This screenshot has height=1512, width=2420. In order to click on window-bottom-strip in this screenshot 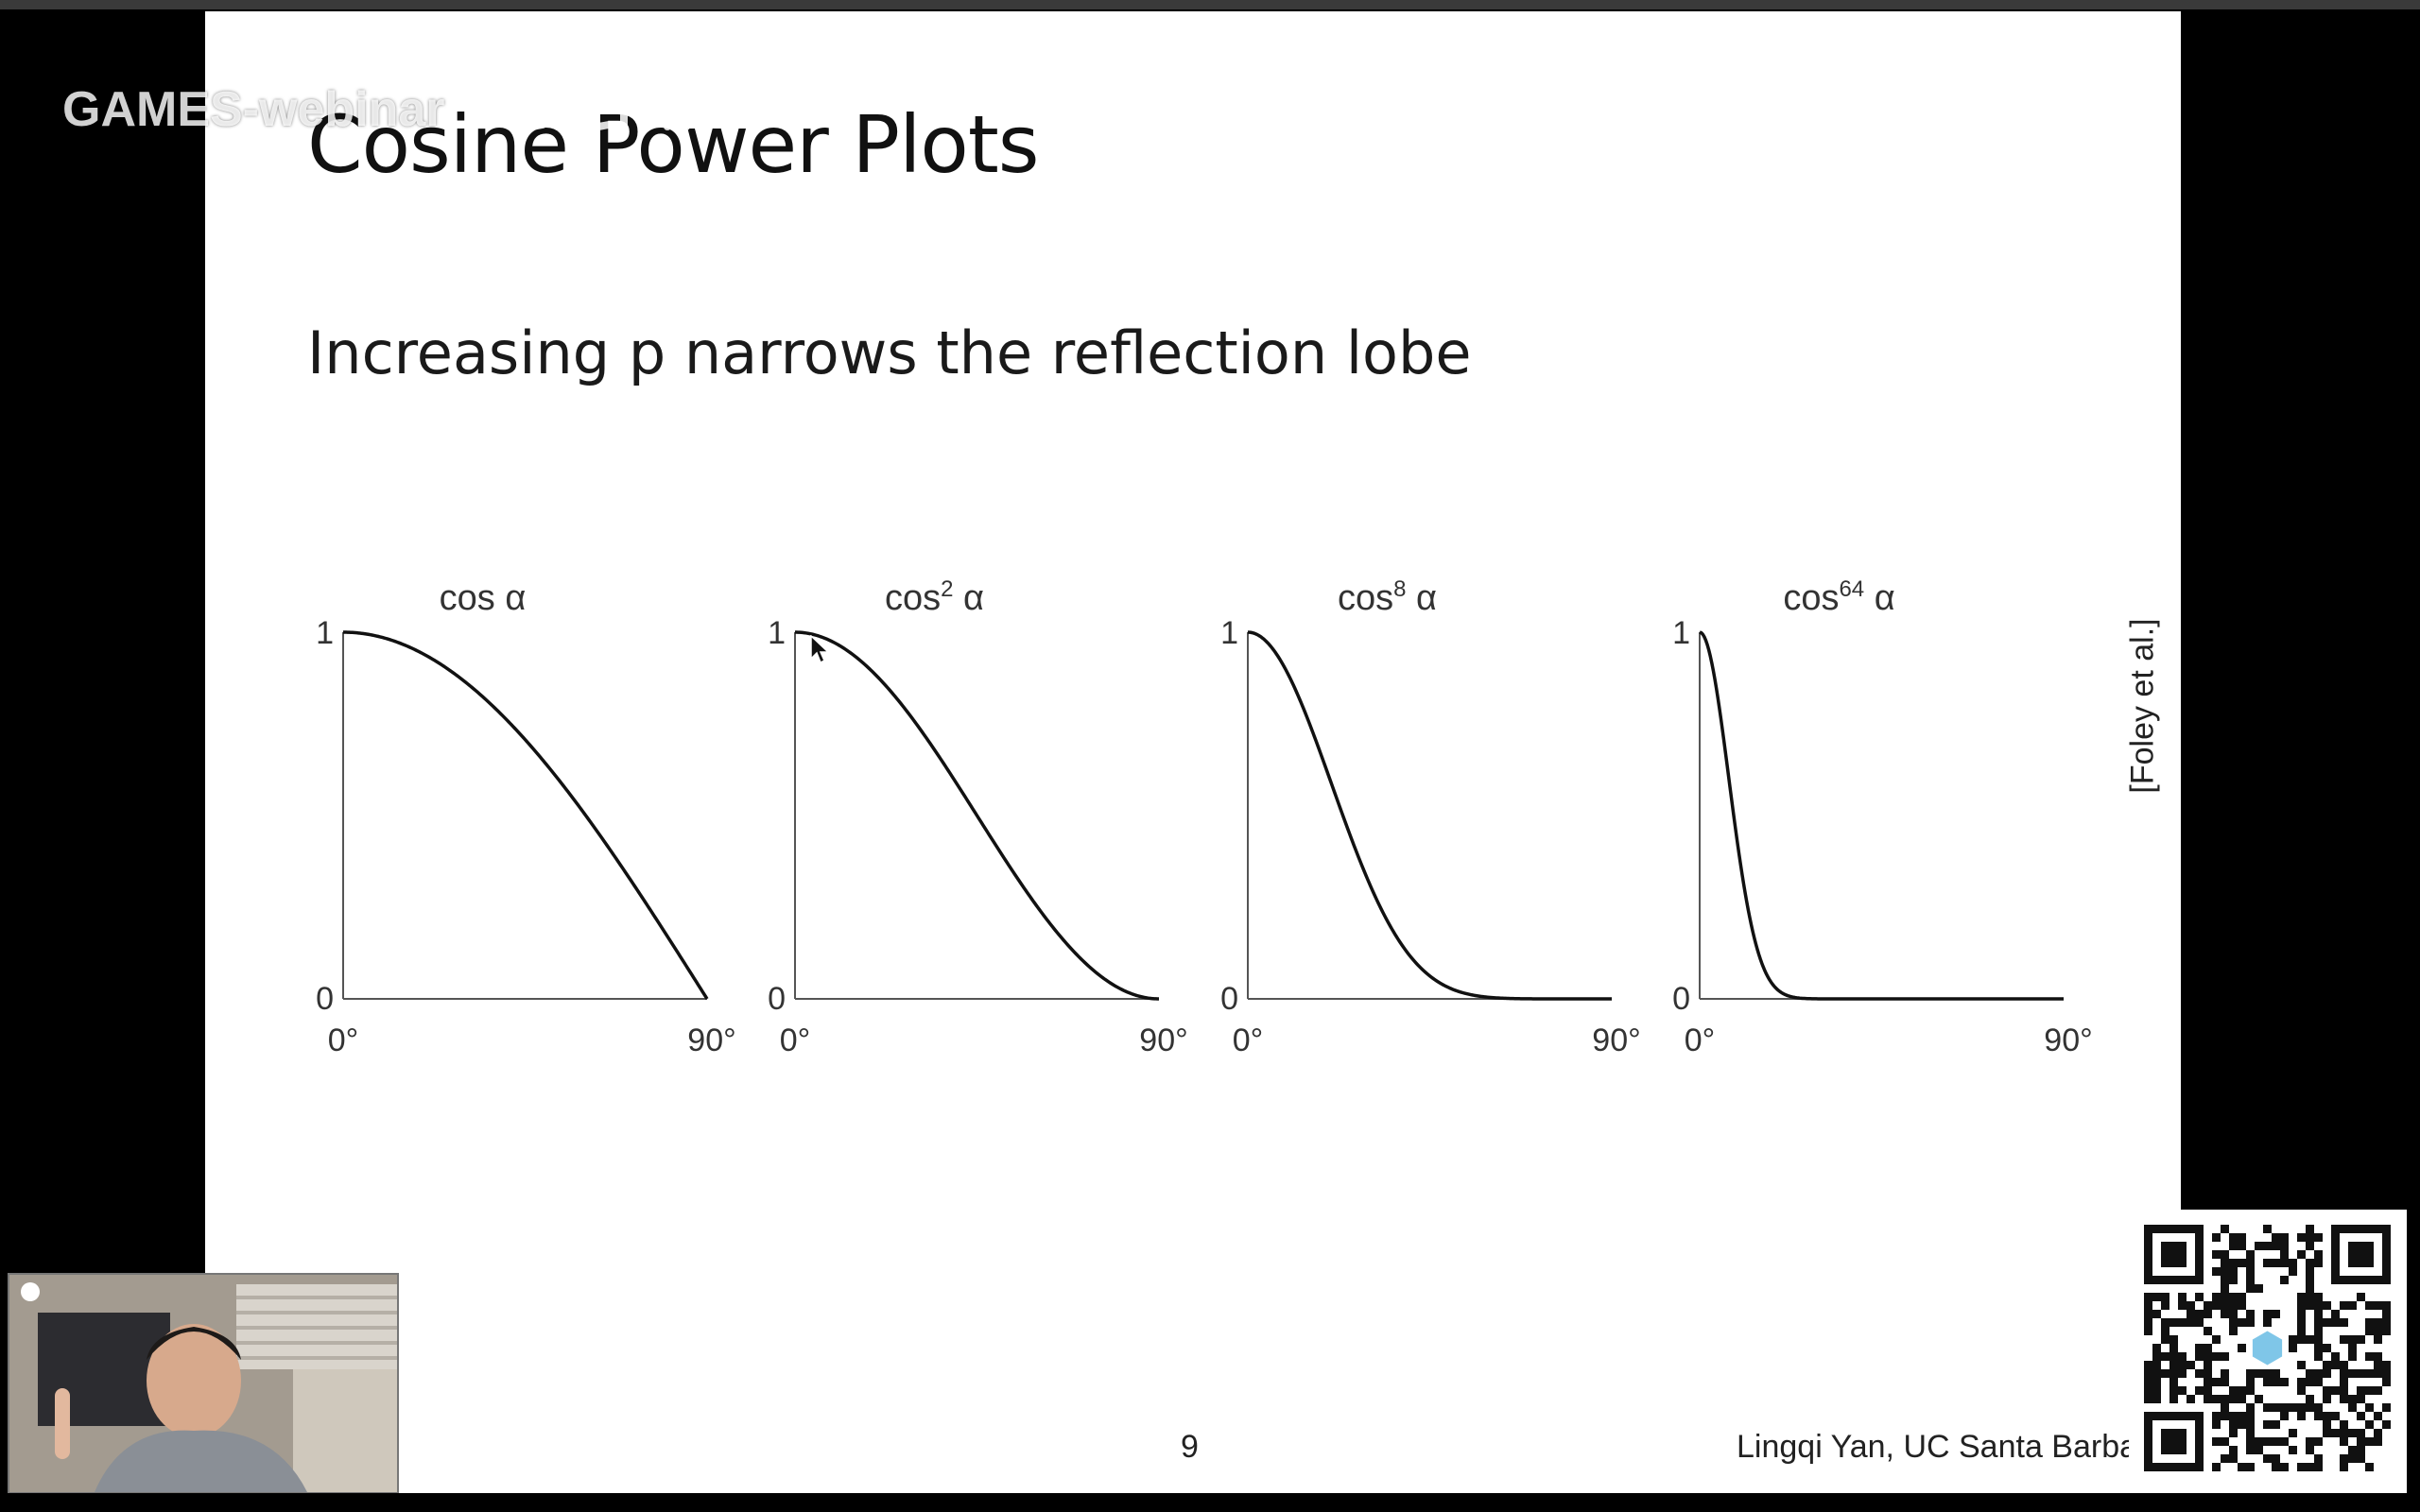, I will do `click(1210, 1502)`.